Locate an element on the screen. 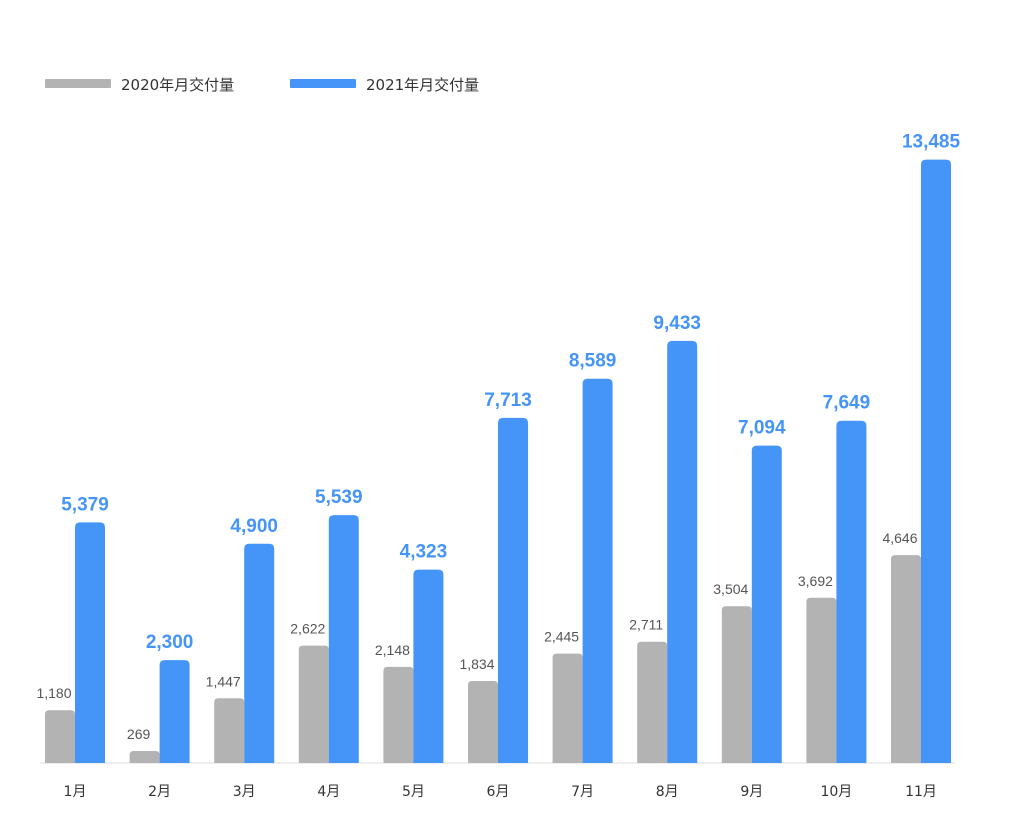 The width and height of the screenshot is (1009, 835). x-tick-labels: 1月 2月 3月 4月 5月 6月 7月 8月 9月 10月 11月 is located at coordinates (500, 792).